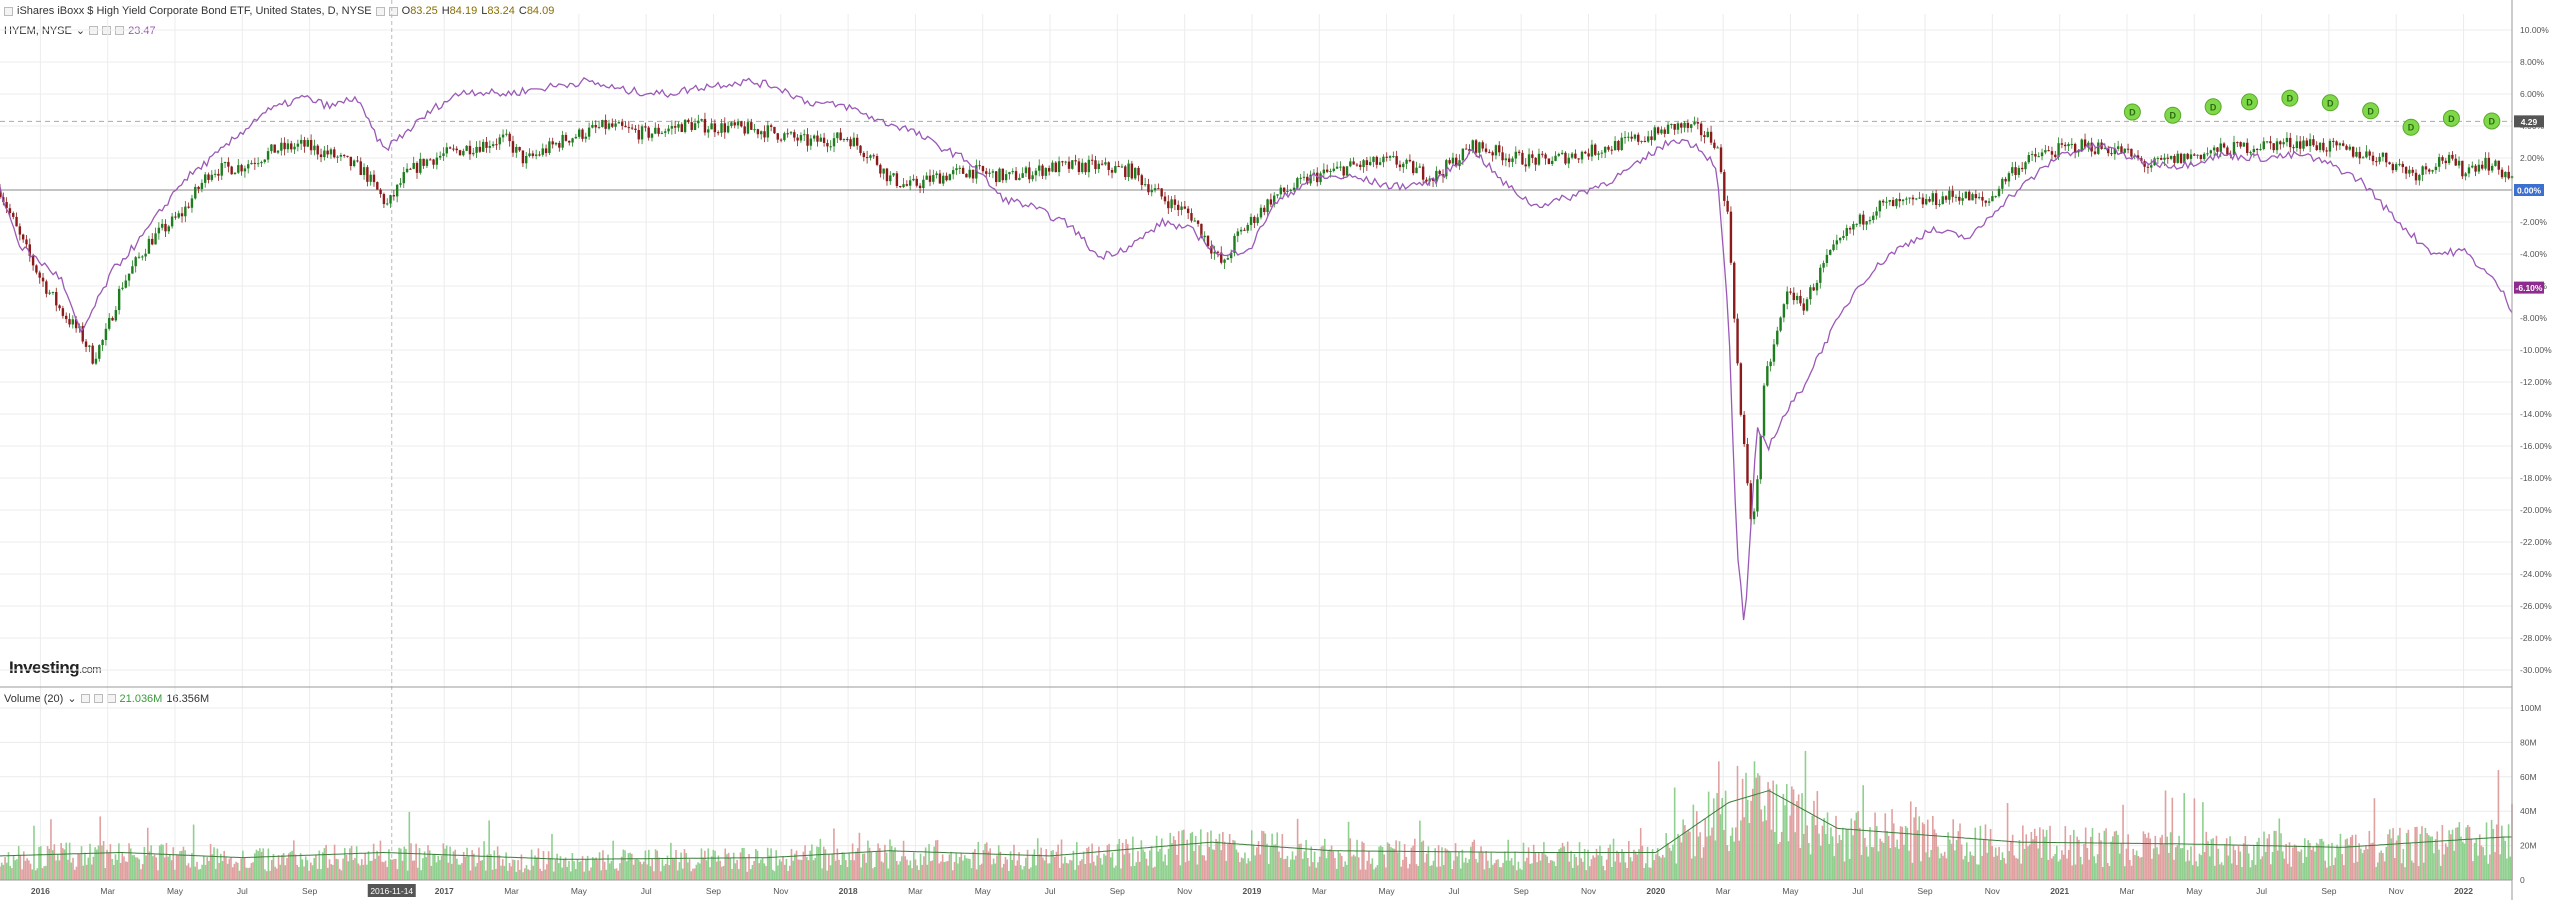  Describe the element at coordinates (2536, 414) in the screenshot. I see `y-tick-label: -14.00%` at that location.